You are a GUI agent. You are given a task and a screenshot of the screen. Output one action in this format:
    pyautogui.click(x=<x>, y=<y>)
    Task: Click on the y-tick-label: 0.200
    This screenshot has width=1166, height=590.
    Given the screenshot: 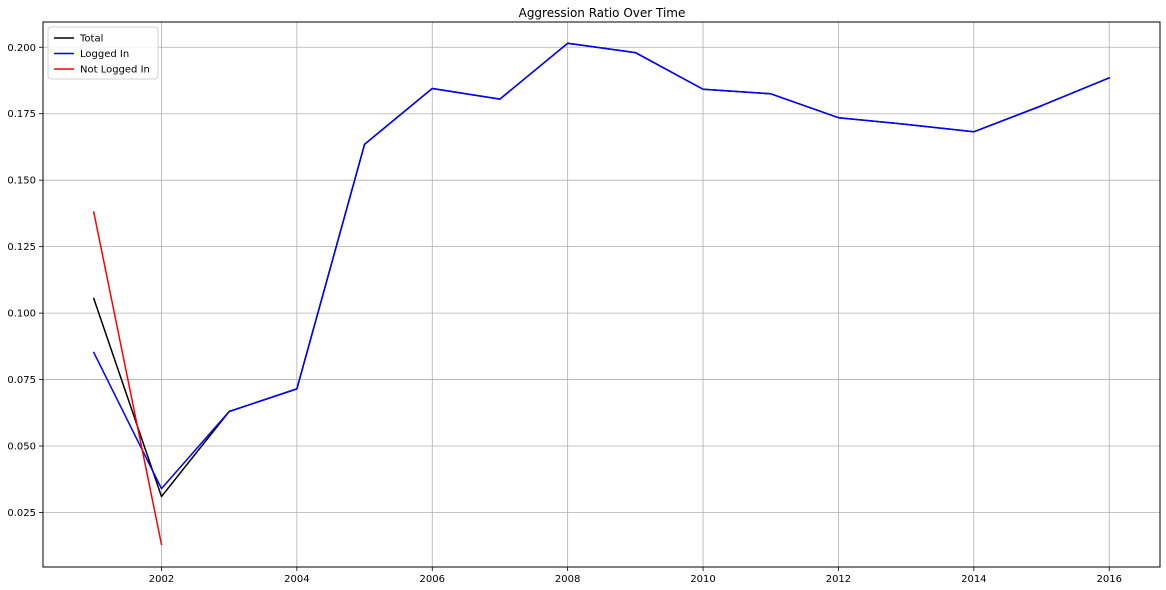 What is the action you would take?
    pyautogui.click(x=21, y=48)
    